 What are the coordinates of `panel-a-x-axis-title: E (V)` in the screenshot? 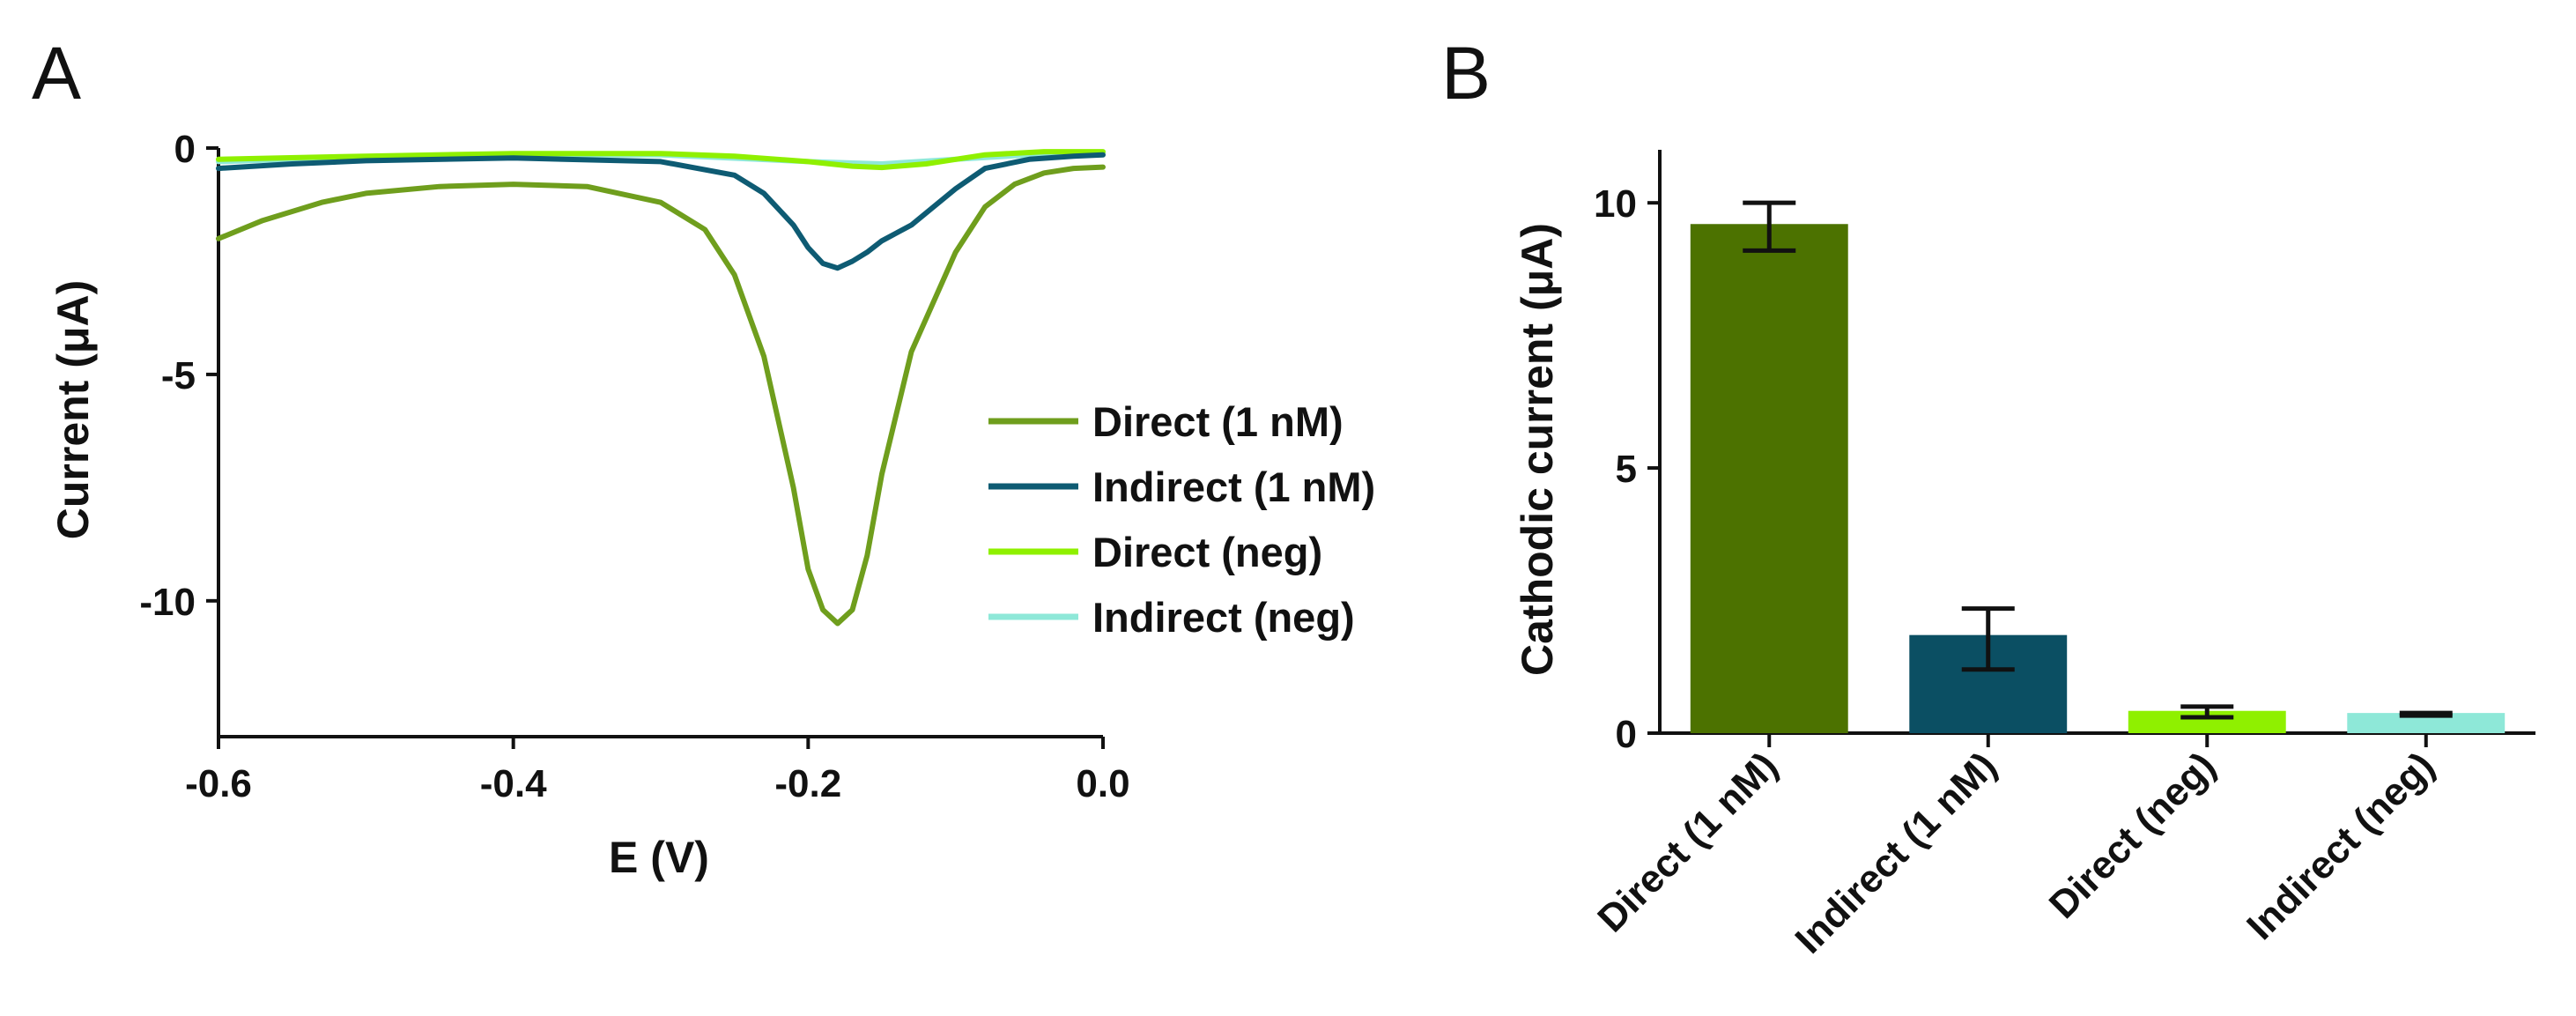 It's located at (659, 857).